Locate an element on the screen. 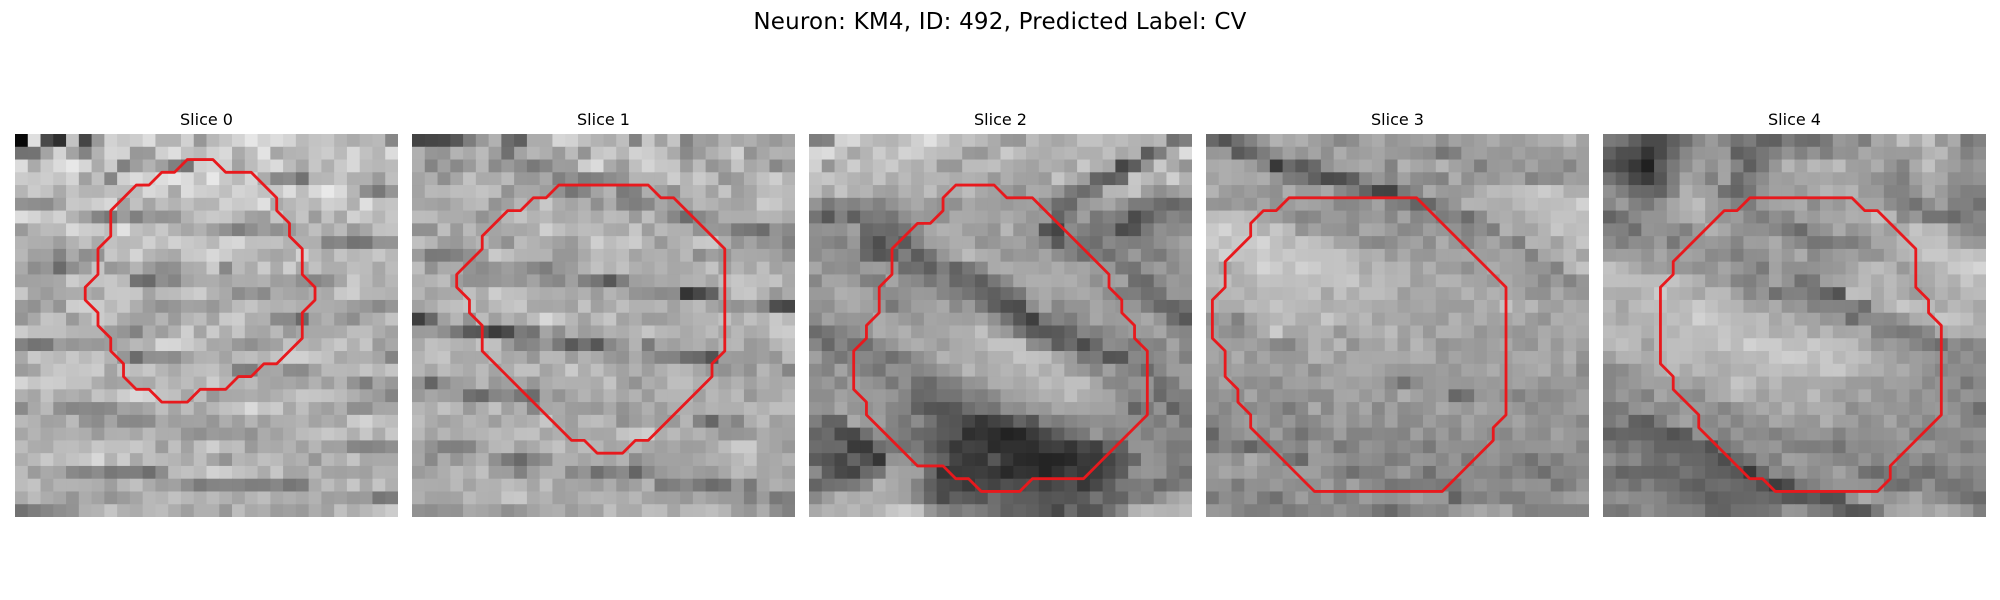 Image resolution: width=2000 pixels, height=600 pixels. slice-panel-4: Slice 4 is located at coordinates (1794, 314).